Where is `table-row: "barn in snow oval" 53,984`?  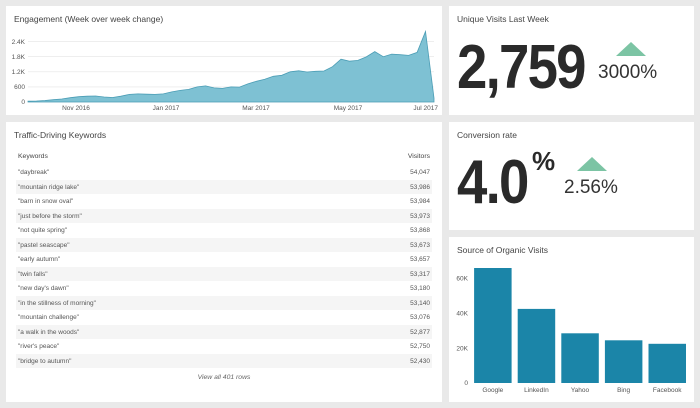 table-row: "barn in snow oval" 53,984 is located at coordinates (224, 201).